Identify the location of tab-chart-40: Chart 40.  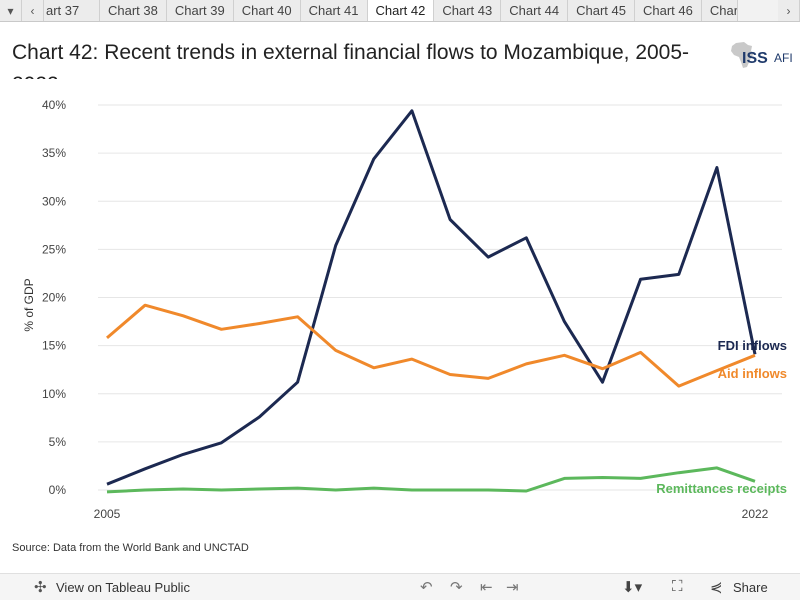
(267, 10).